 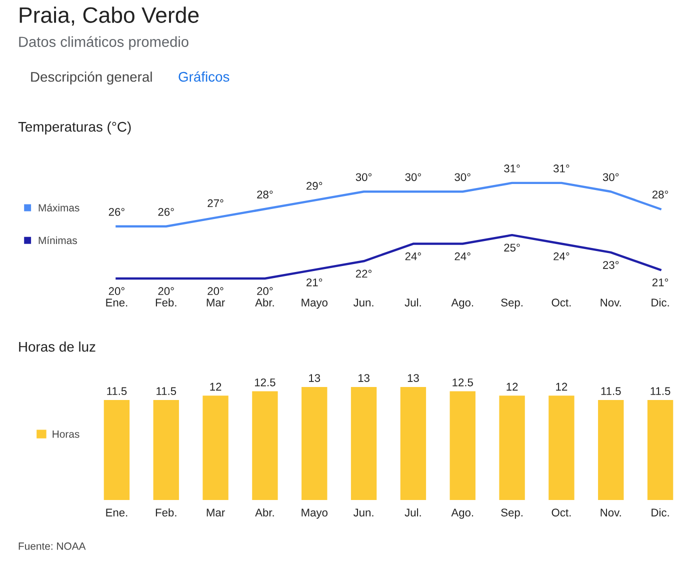 What do you see at coordinates (103, 43) in the screenshot?
I see `text: Datos climáticos promedio` at bounding box center [103, 43].